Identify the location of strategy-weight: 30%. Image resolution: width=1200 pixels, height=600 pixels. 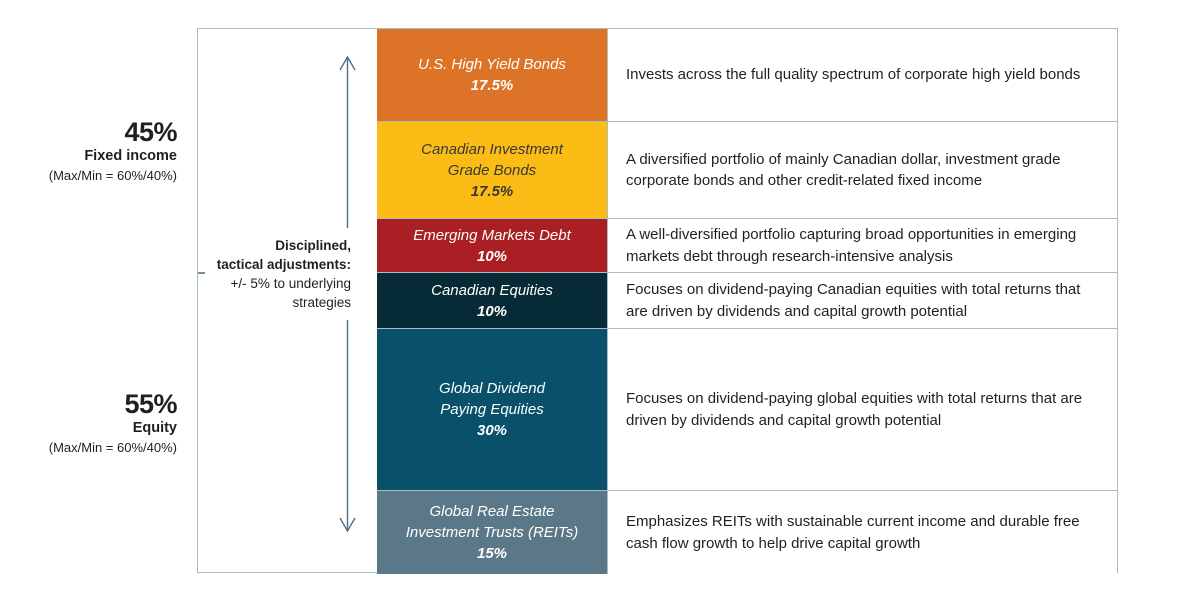
(492, 430).